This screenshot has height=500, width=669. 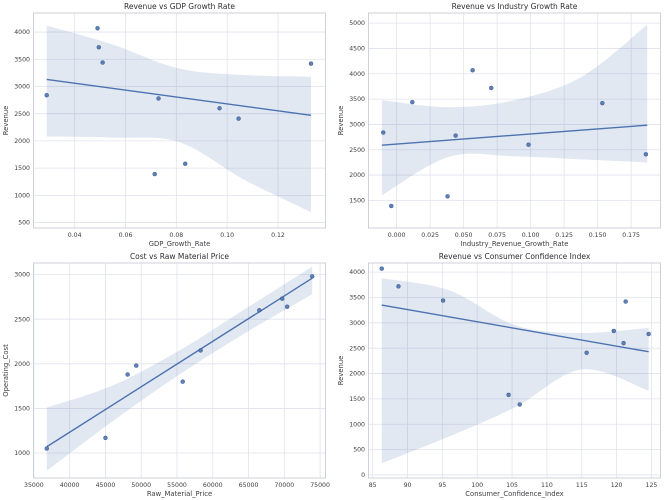 What do you see at coordinates (514, 494) in the screenshot?
I see `x-axis-label: Consumer_Confidence_Index` at bounding box center [514, 494].